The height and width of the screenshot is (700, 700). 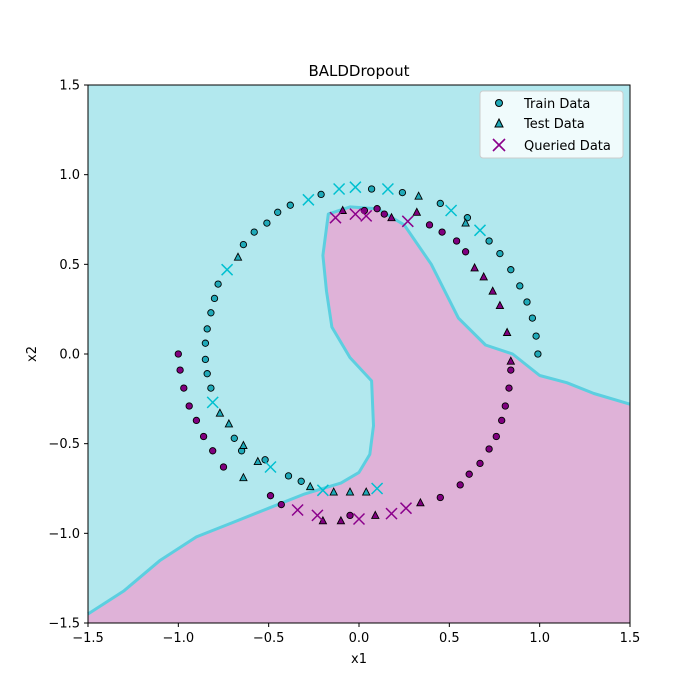 What do you see at coordinates (449, 638) in the screenshot?
I see `x-tick-label: 0.5` at bounding box center [449, 638].